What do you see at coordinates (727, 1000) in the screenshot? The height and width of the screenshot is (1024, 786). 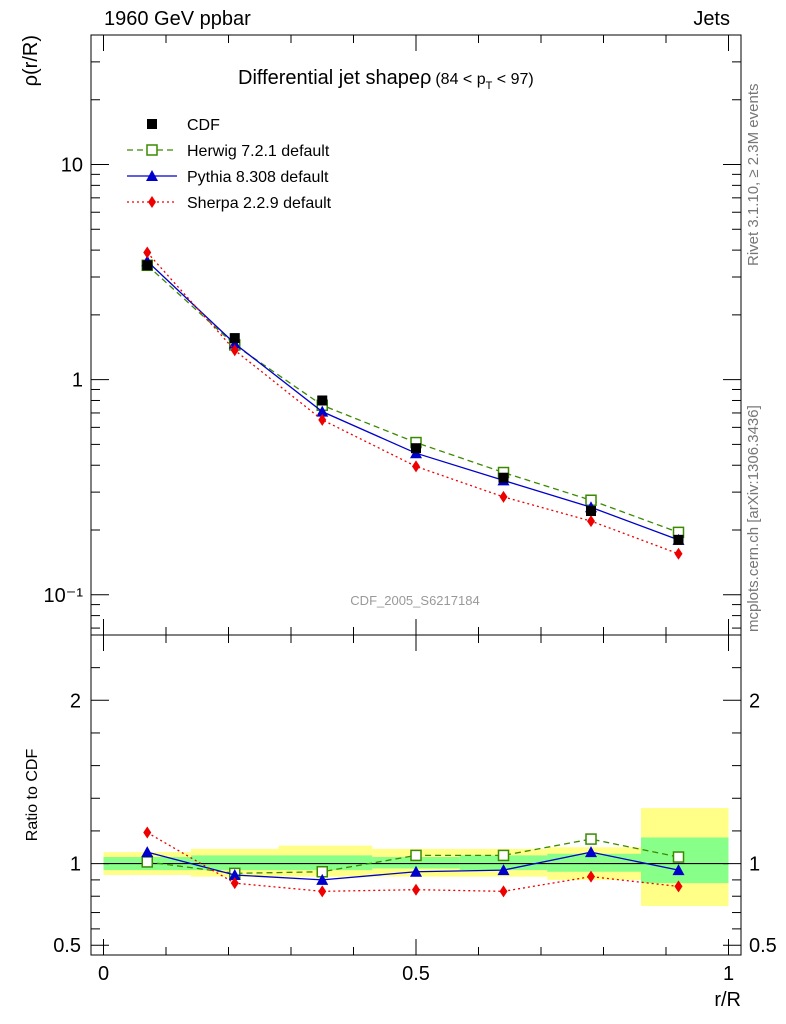 I see `x-axis-title: r/R` at bounding box center [727, 1000].